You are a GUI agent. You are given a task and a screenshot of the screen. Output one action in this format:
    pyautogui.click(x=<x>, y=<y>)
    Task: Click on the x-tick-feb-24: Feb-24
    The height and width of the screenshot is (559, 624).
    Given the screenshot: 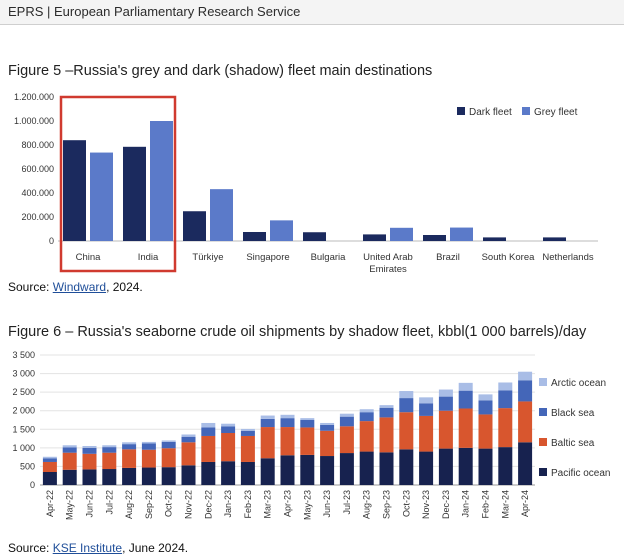 What is the action you would take?
    pyautogui.click(x=486, y=504)
    